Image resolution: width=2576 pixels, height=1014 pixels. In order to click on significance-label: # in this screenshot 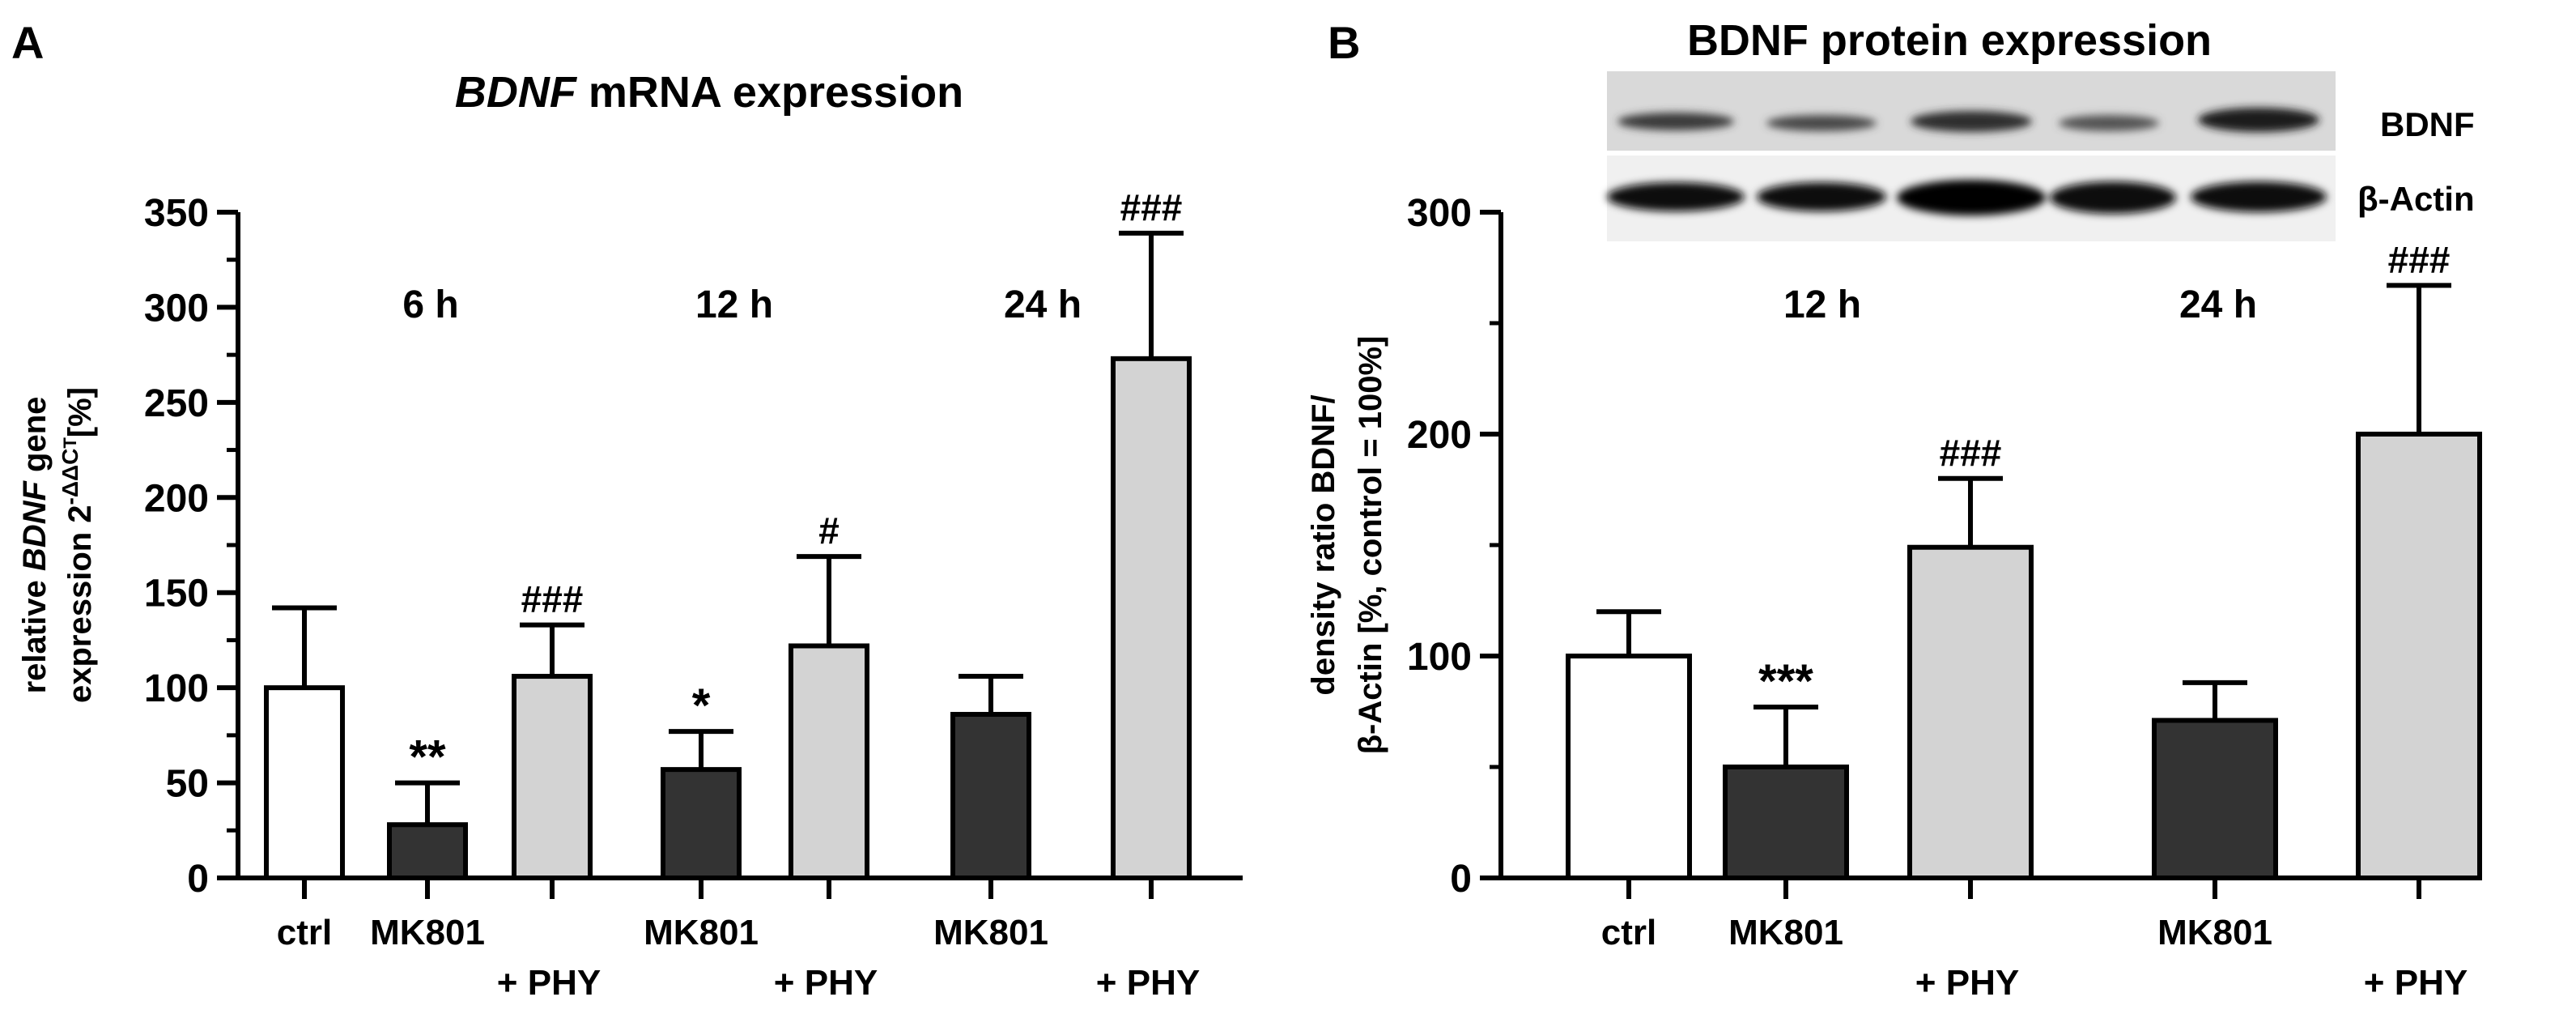, I will do `click(829, 531)`.